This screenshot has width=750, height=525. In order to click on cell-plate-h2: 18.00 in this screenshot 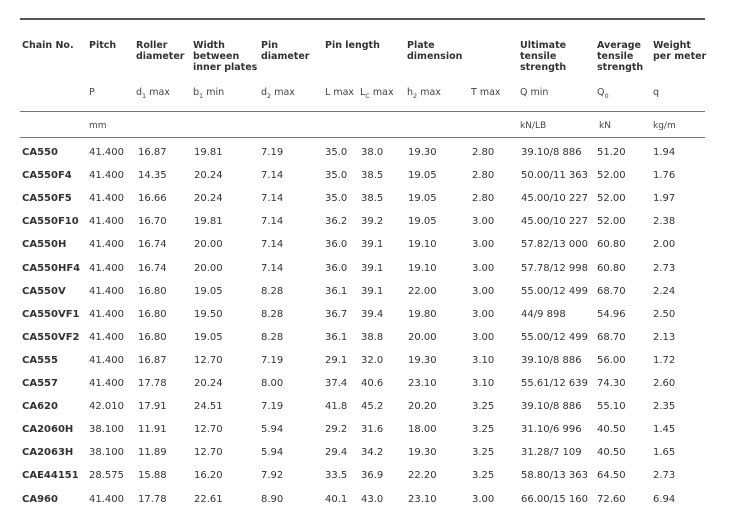, I will do `click(422, 430)`.